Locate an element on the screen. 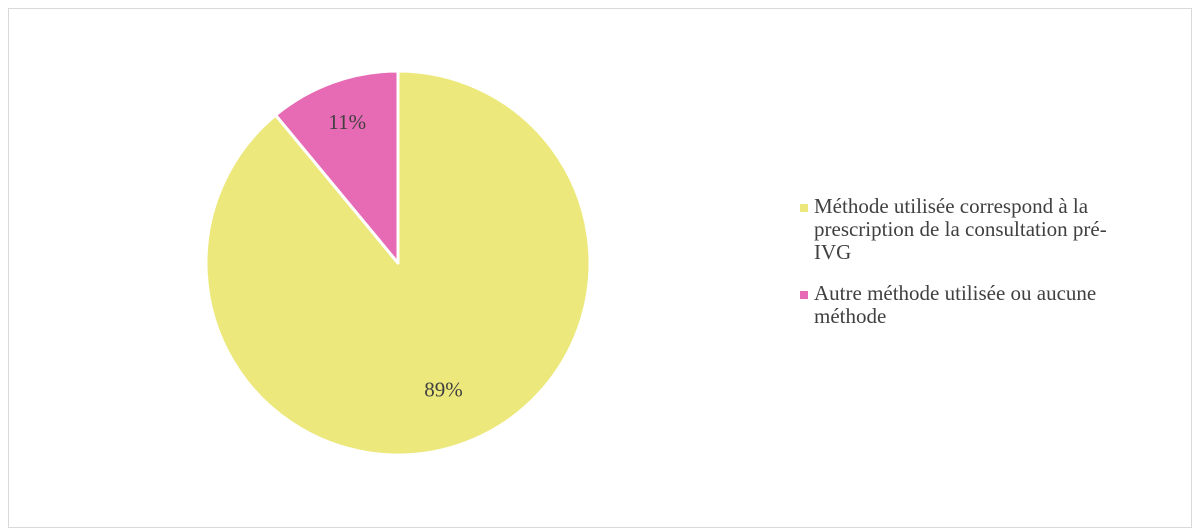 This screenshot has width=1198, height=528. pie-slice-autre-methode is located at coordinates (337, 167).